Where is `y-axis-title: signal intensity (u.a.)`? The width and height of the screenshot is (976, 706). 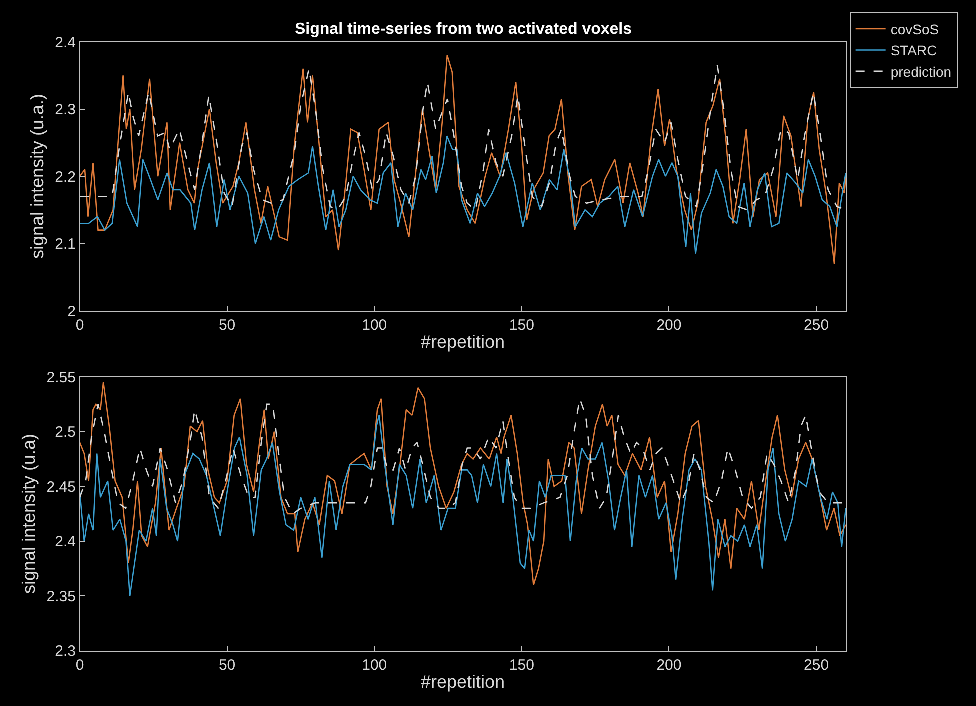 y-axis-title: signal intensity (u.a.) is located at coordinates (37, 177).